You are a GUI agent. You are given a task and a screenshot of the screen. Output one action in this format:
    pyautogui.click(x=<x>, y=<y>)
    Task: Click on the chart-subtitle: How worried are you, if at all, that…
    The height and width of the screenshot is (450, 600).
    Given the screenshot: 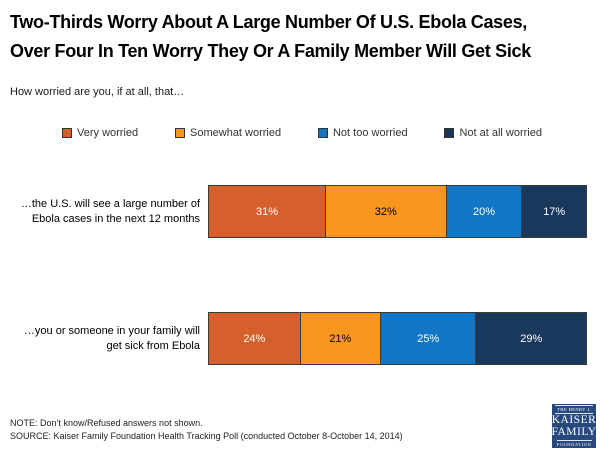 What is the action you would take?
    pyautogui.click(x=97, y=92)
    